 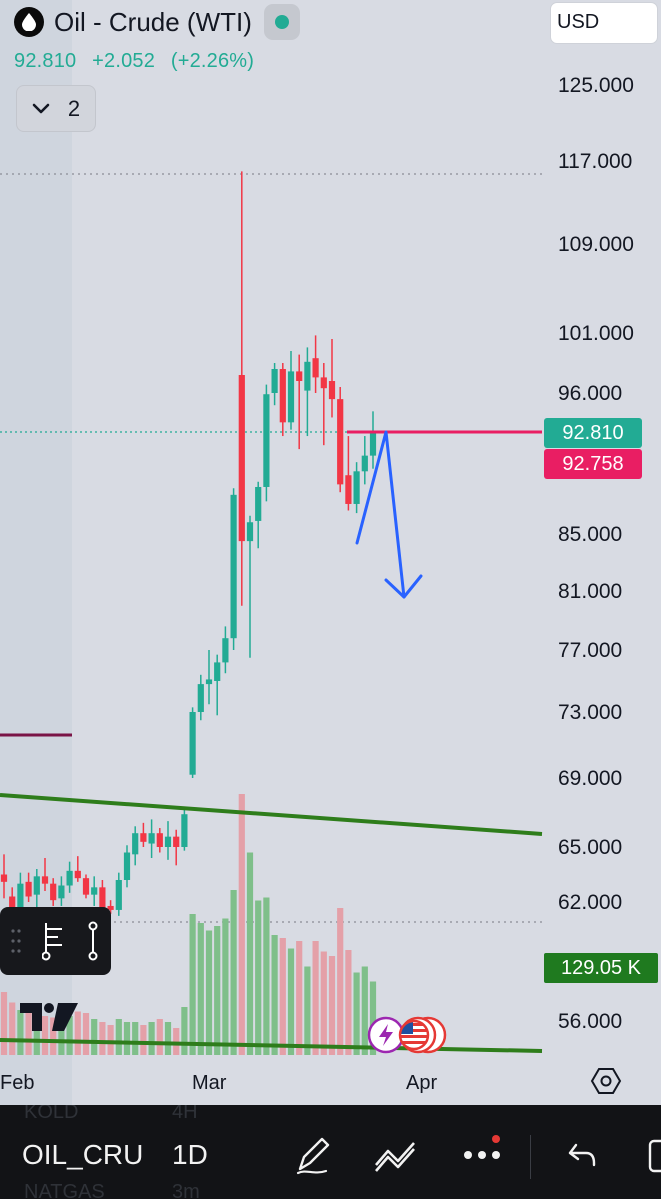 I want to click on price-tick: 77.000, so click(x=590, y=650).